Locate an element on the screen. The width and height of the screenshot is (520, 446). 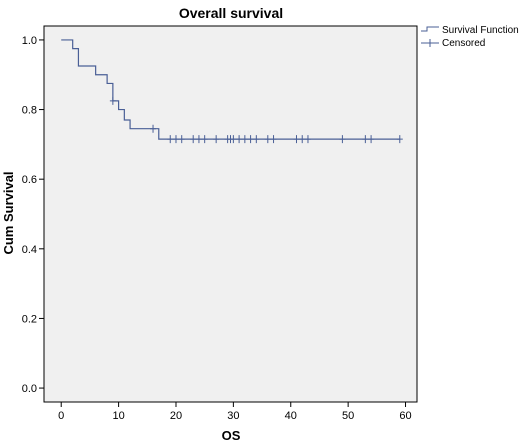
y-tick-label: 0.6 is located at coordinates (29, 180).